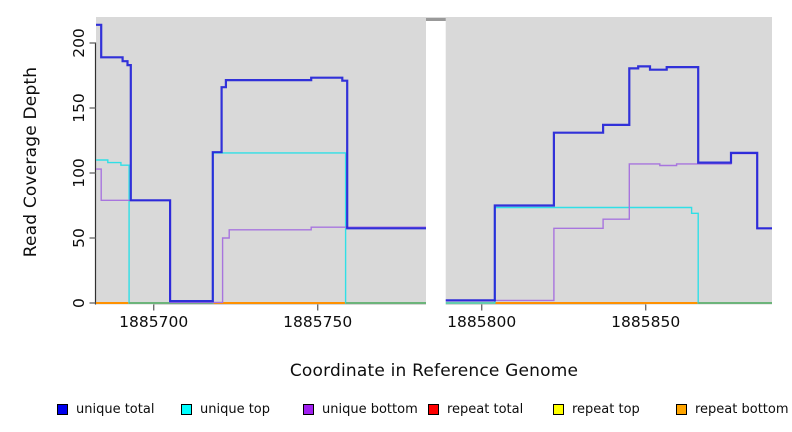 This screenshot has width=792, height=432. I want to click on coverage-gap, so click(436, 163).